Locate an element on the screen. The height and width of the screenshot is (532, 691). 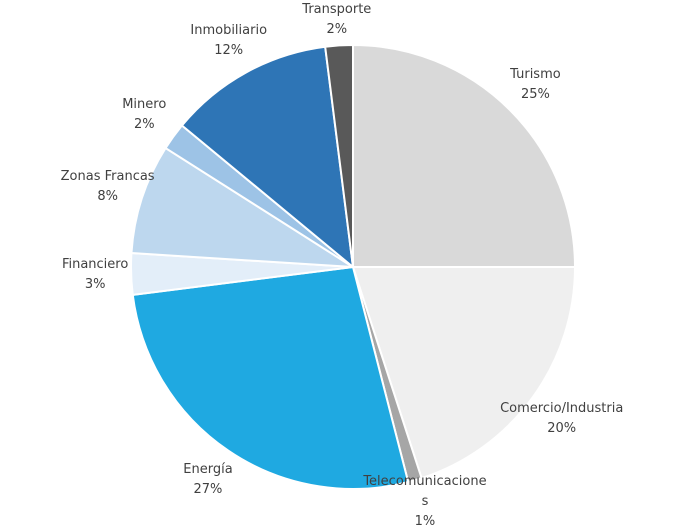
category-label: Financiero is located at coordinates (95, 265).